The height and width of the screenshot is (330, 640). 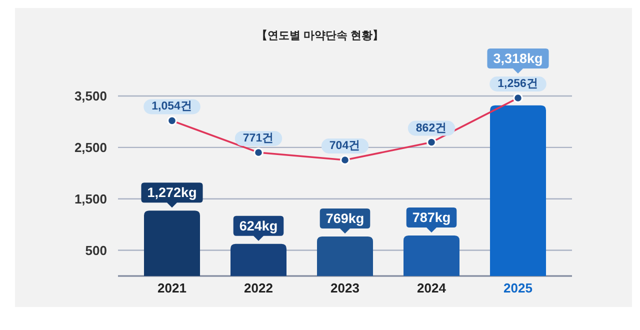 I want to click on data-label: 862건, so click(x=432, y=127).